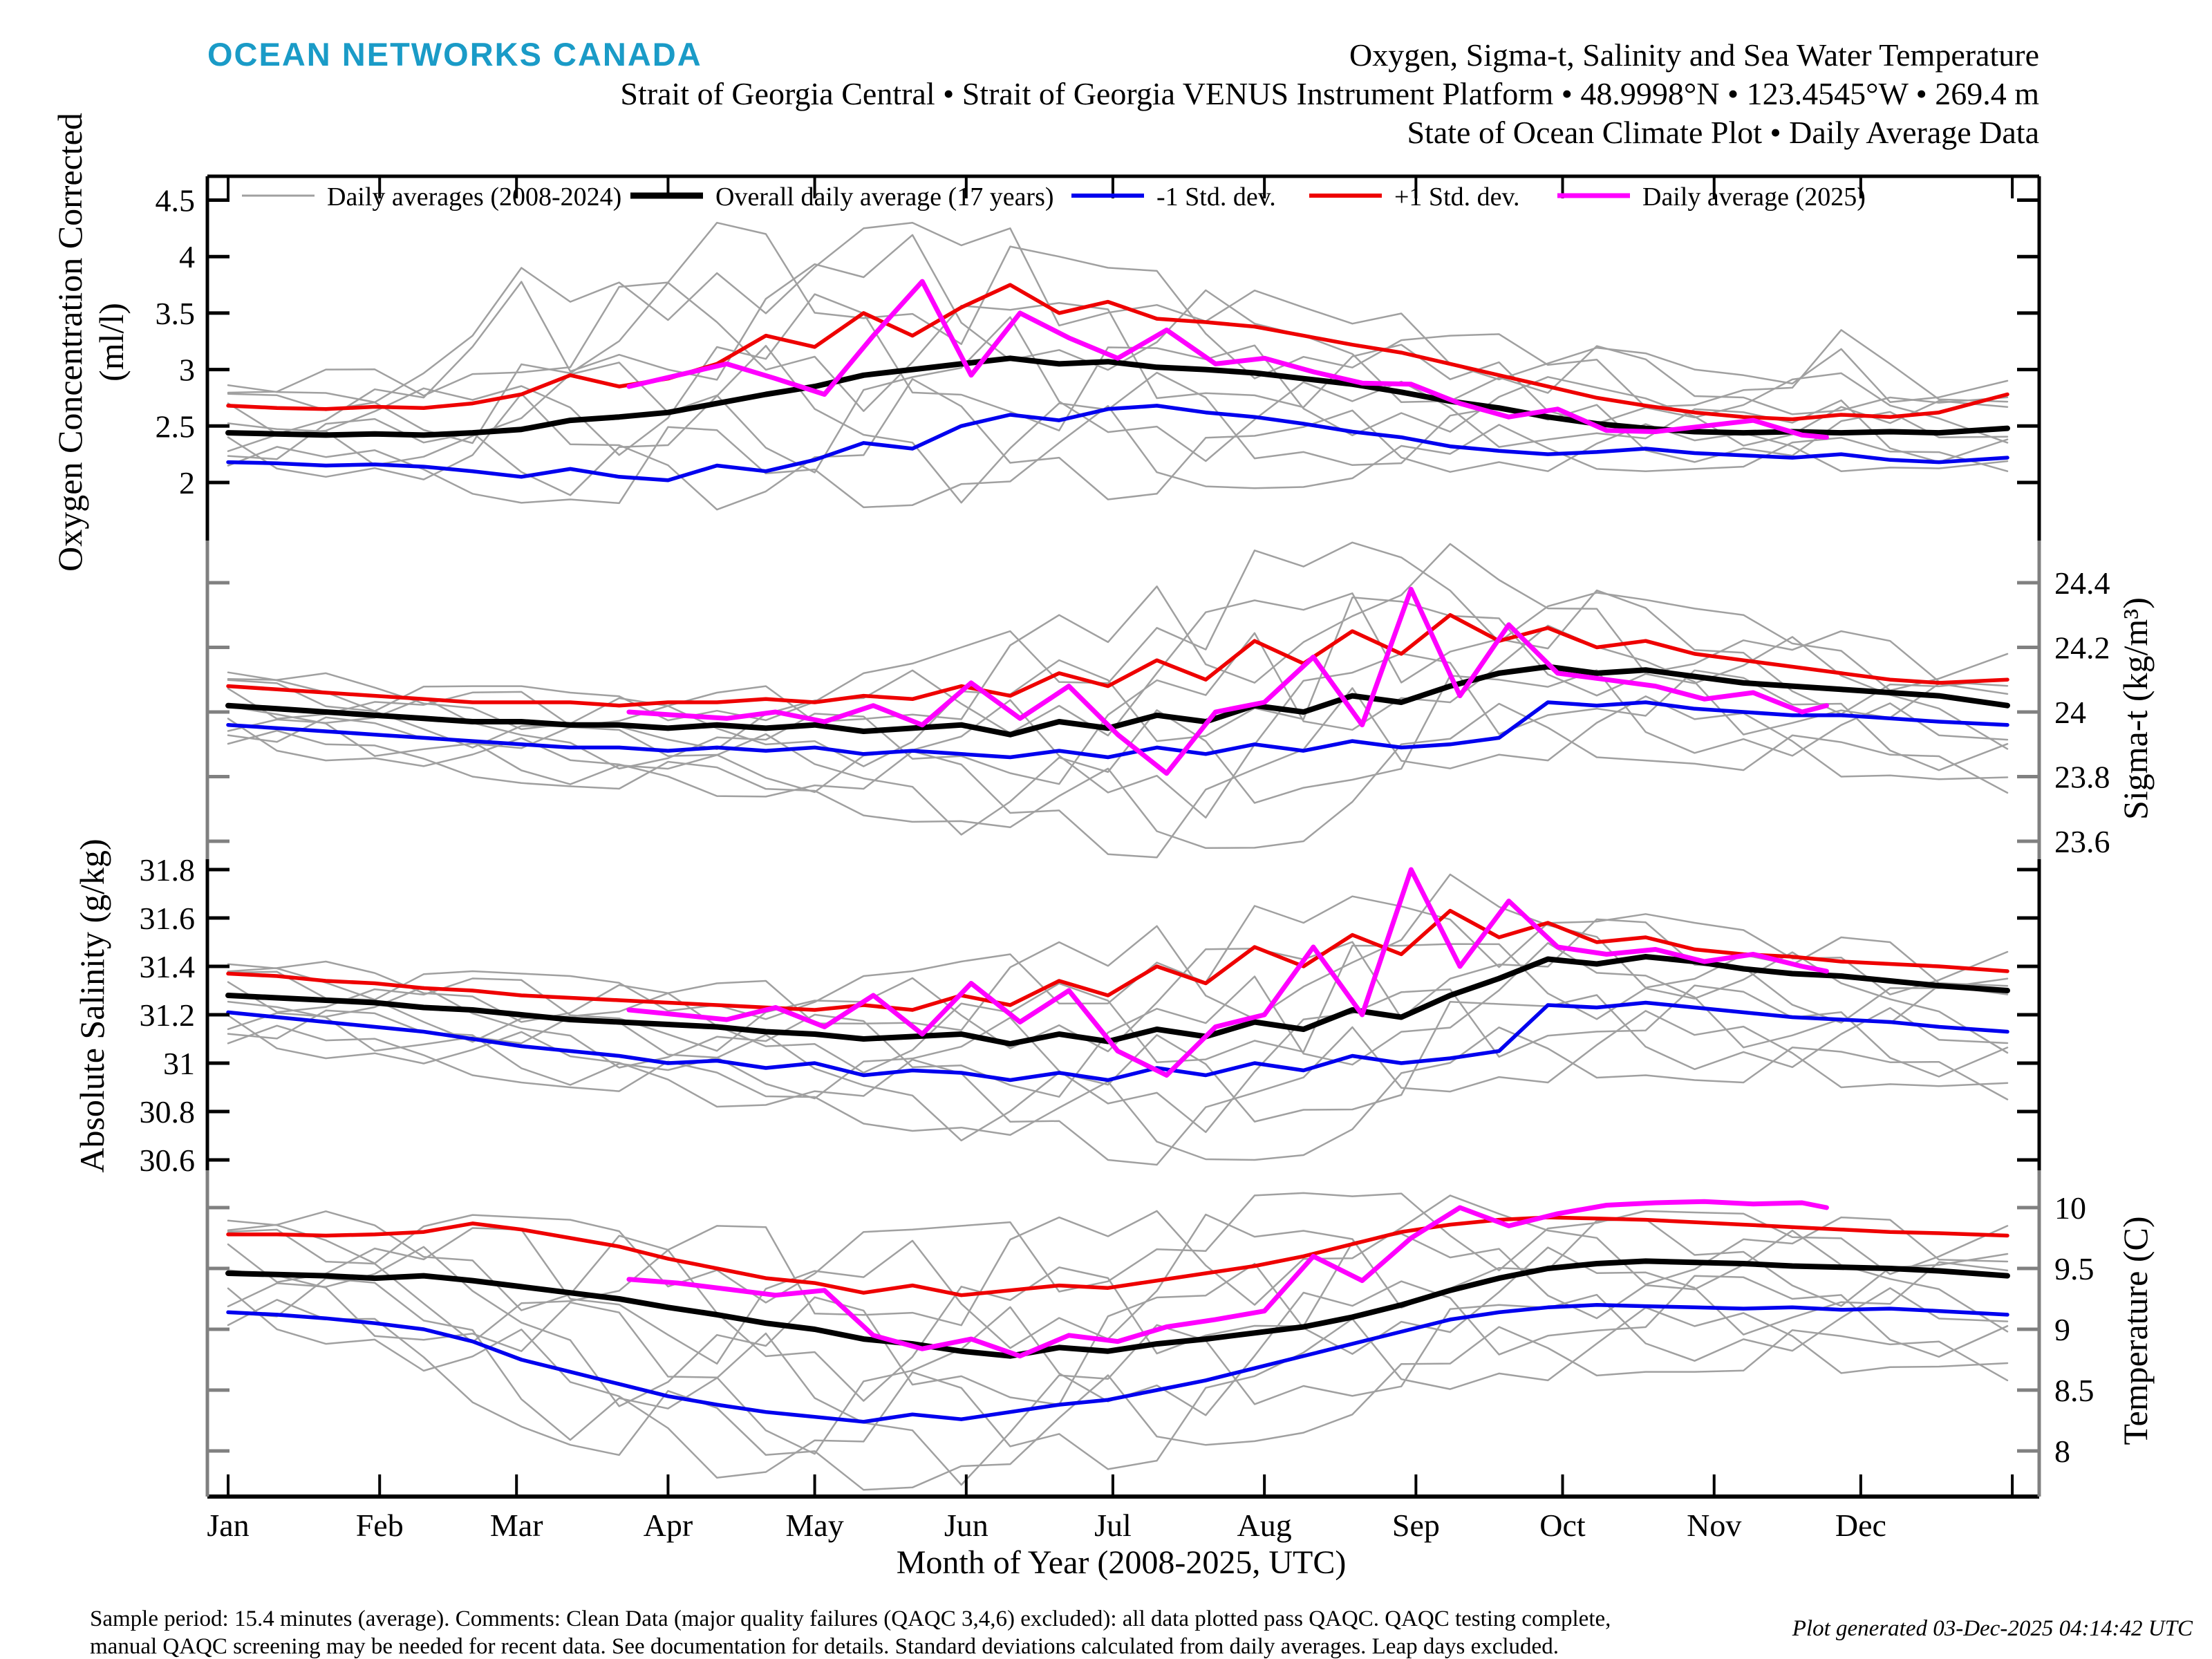 The width and height of the screenshot is (2212, 1659). Describe the element at coordinates (187, 256) in the screenshot. I see `oxygen-tick-label: 4` at that location.